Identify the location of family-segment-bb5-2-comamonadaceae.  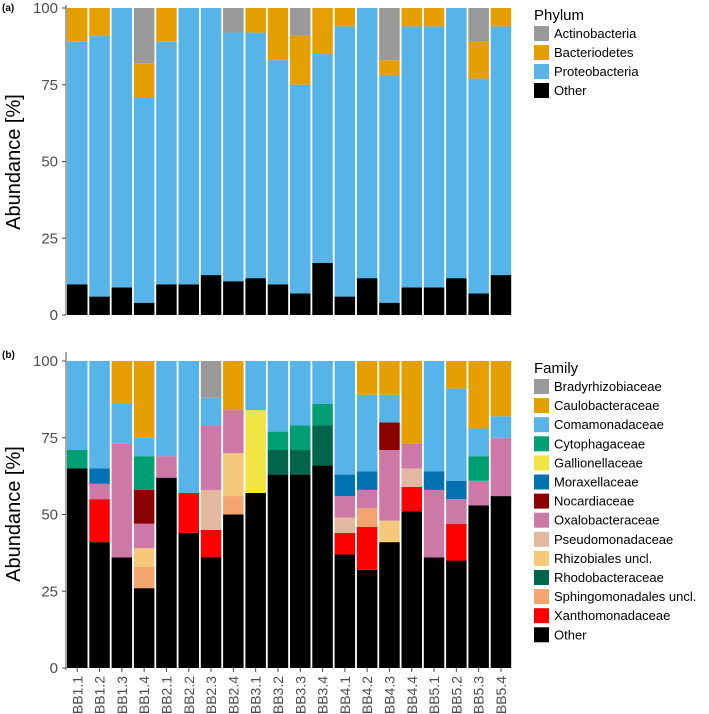
(456, 434).